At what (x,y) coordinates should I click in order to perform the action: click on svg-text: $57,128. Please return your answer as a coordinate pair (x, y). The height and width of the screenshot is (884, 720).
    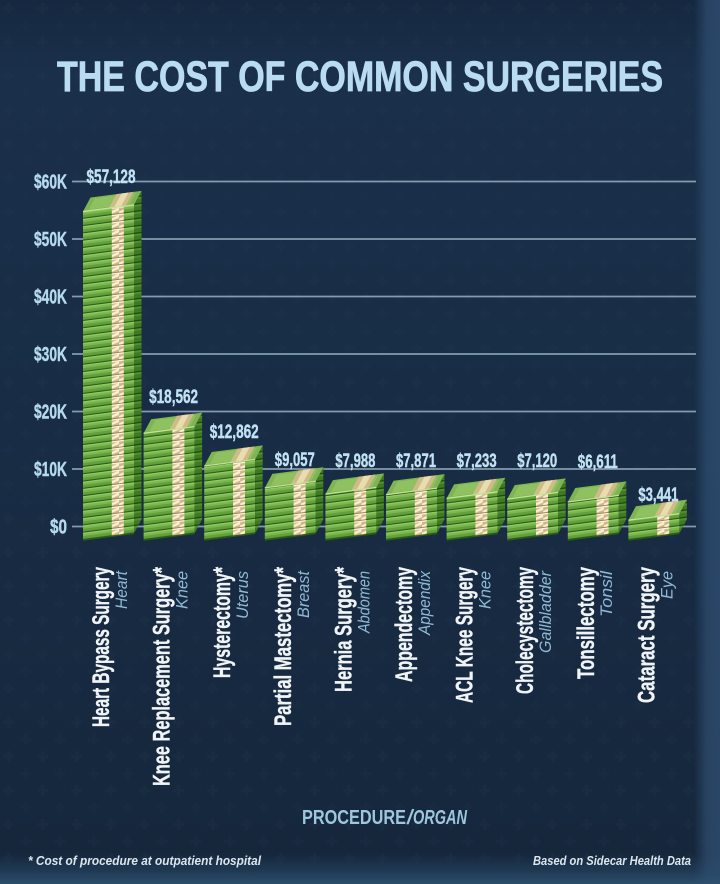
    Looking at the image, I should click on (111, 177).